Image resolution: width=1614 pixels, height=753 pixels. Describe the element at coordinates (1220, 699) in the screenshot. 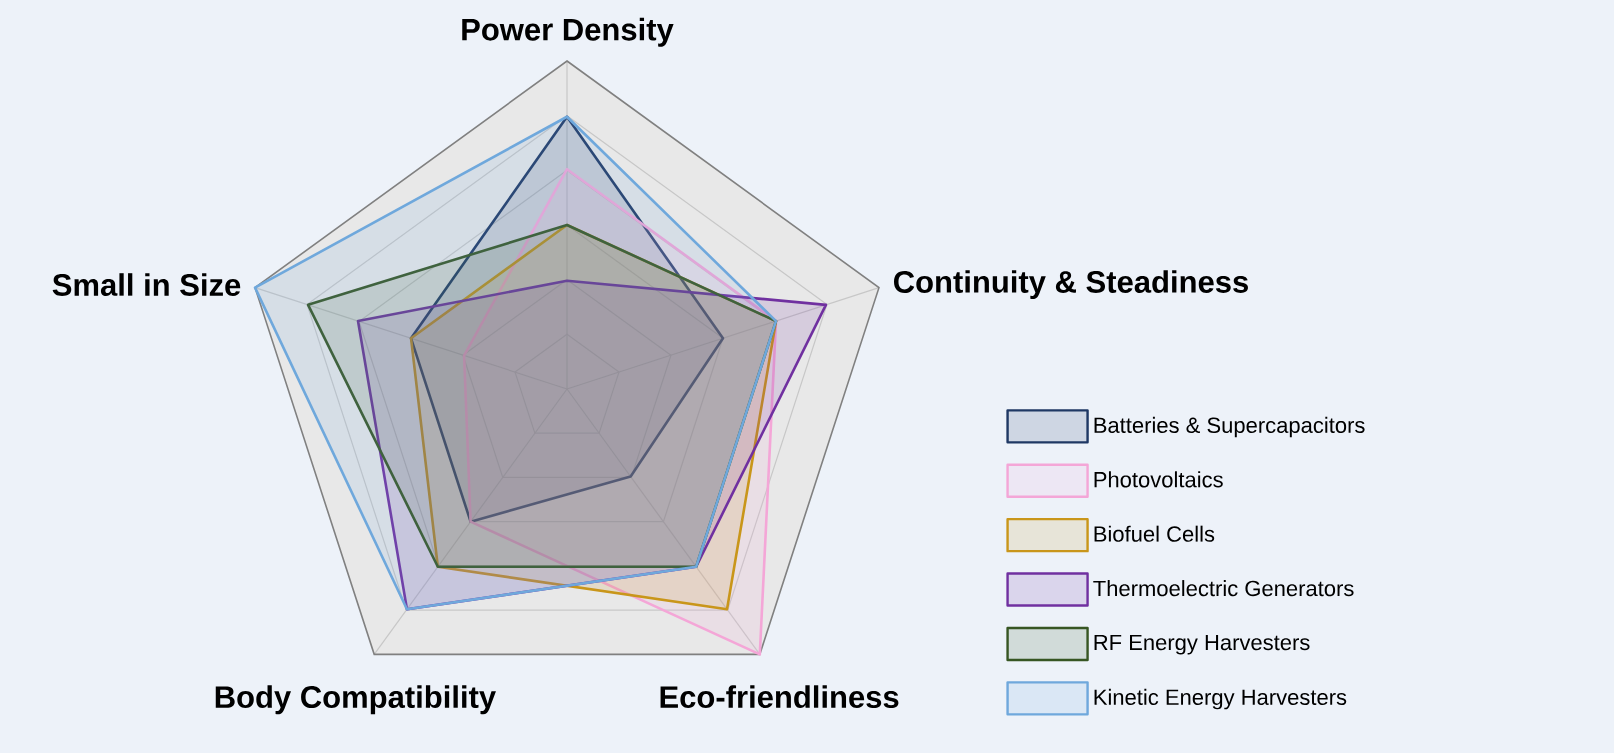

I see `legend-label: Kinetic Energy Harvesters` at that location.